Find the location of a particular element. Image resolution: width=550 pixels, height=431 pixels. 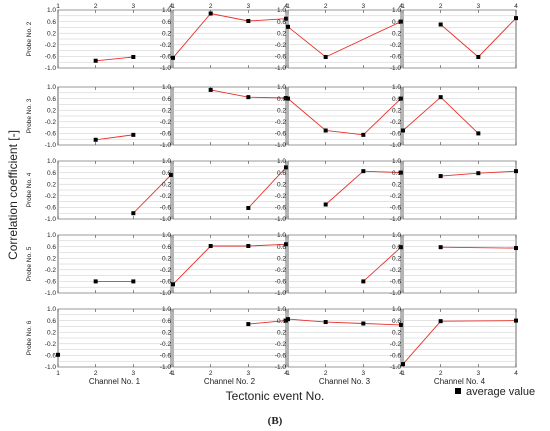

row-label: Probe No. 4 is located at coordinates (29, 189).